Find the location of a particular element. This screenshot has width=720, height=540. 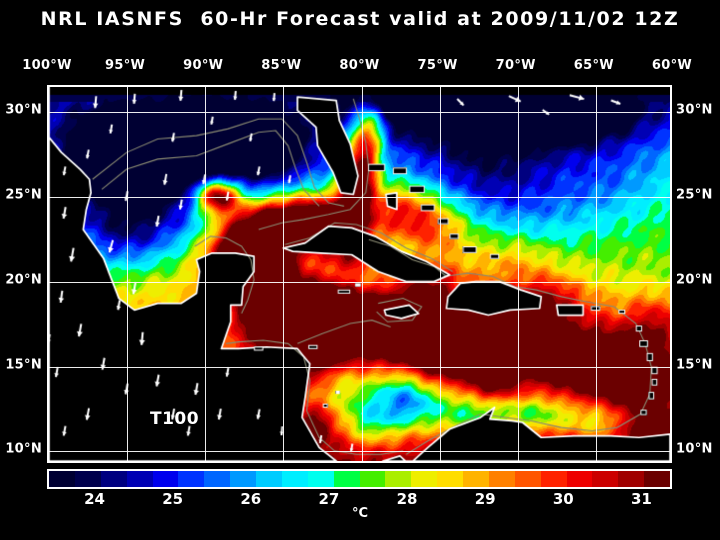

colorbar-tick-label: 27 is located at coordinates (329, 499).